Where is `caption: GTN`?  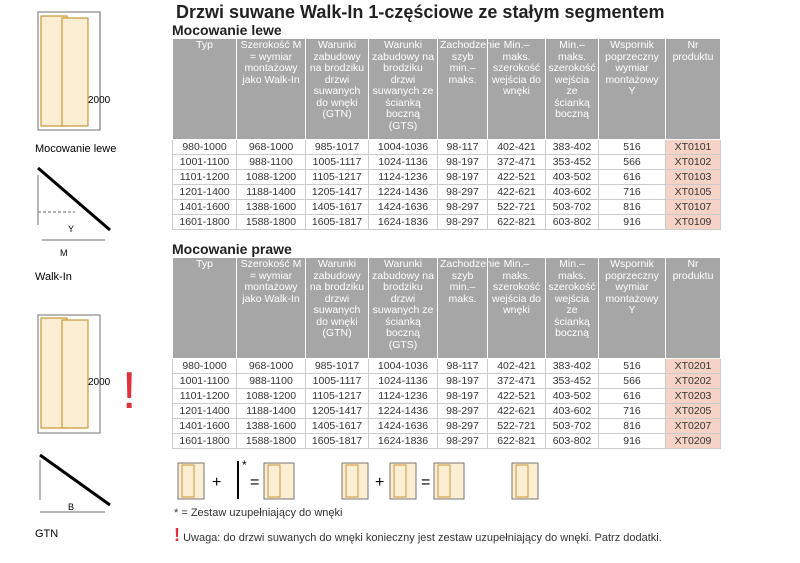
caption: GTN is located at coordinates (46, 534).